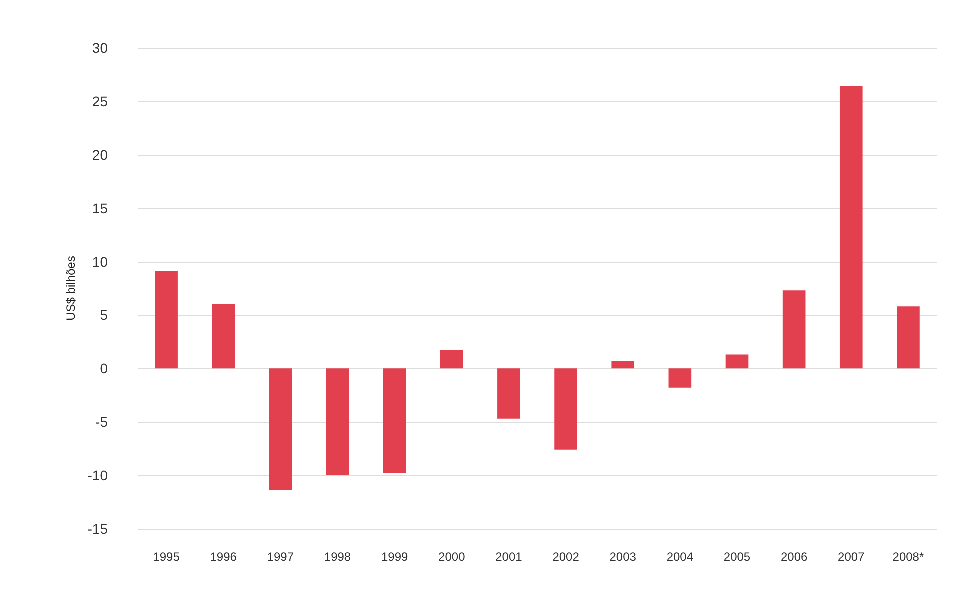 This screenshot has height=596, width=957. Describe the element at coordinates (794, 557) in the screenshot. I see `x-tick-label: 2006` at that location.